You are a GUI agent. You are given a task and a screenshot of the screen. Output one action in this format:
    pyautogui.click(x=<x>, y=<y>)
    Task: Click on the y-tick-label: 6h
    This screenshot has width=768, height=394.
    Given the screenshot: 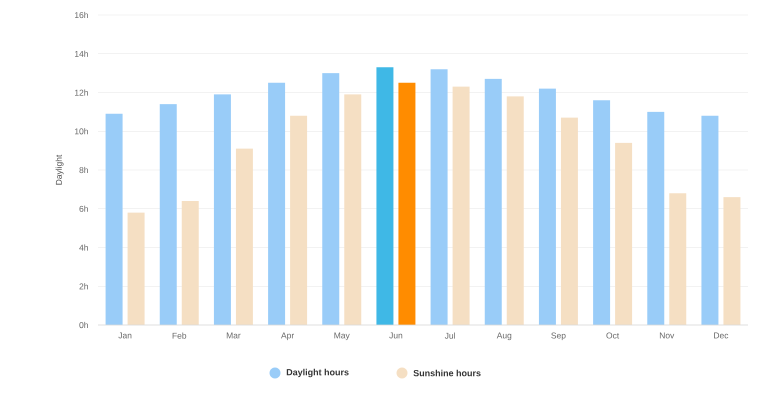 What is the action you would take?
    pyautogui.click(x=84, y=209)
    